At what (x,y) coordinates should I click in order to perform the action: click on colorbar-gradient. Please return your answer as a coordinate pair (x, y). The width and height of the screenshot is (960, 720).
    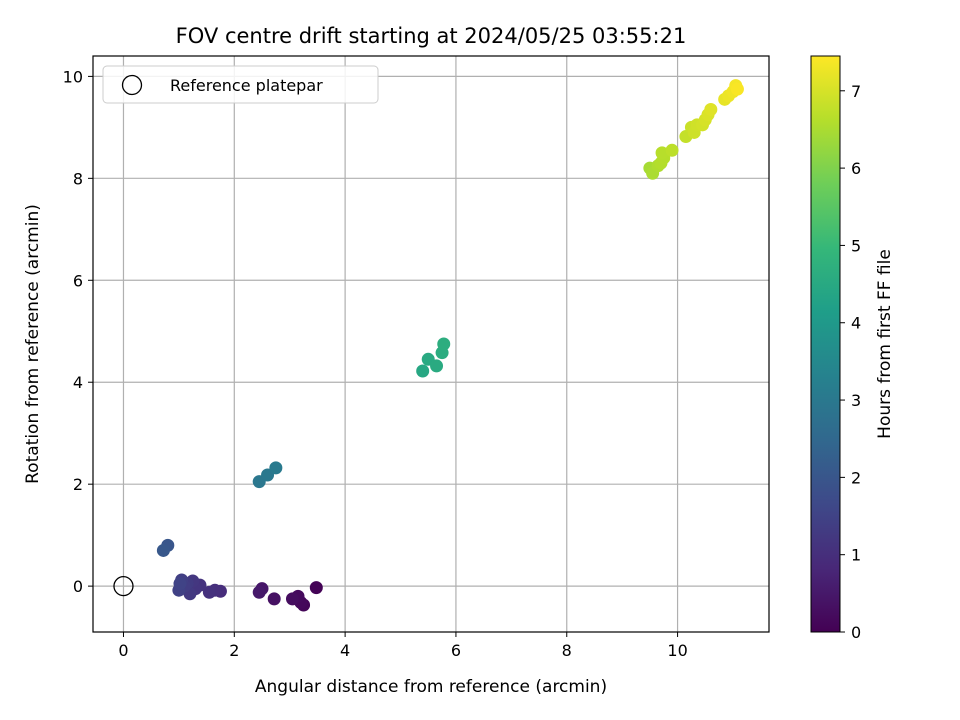
    Looking at the image, I should click on (825, 344).